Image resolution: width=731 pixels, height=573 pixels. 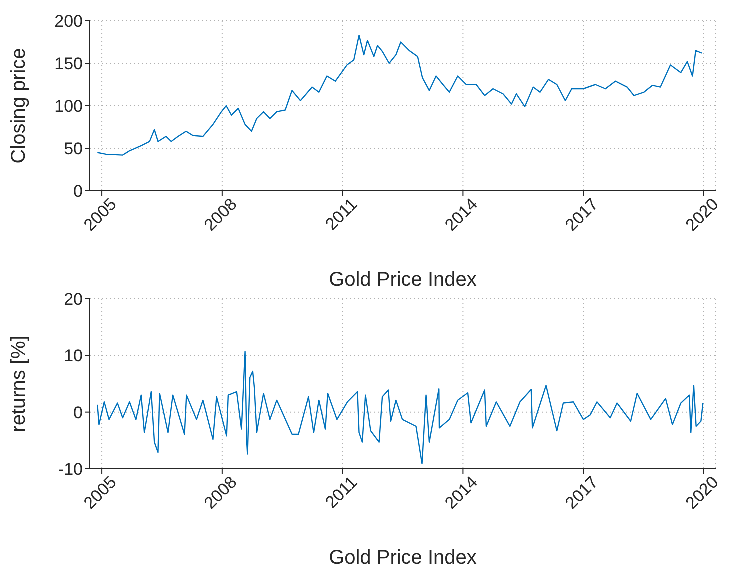 What do you see at coordinates (68, 106) in the screenshot?
I see `y-tick-label: 100` at bounding box center [68, 106].